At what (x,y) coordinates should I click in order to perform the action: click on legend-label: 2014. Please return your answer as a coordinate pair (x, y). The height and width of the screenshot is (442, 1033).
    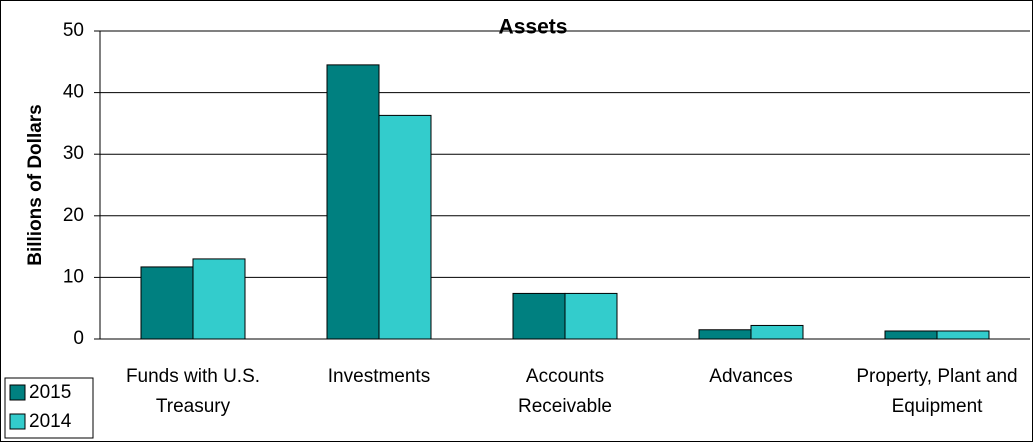
    Looking at the image, I should click on (50, 421).